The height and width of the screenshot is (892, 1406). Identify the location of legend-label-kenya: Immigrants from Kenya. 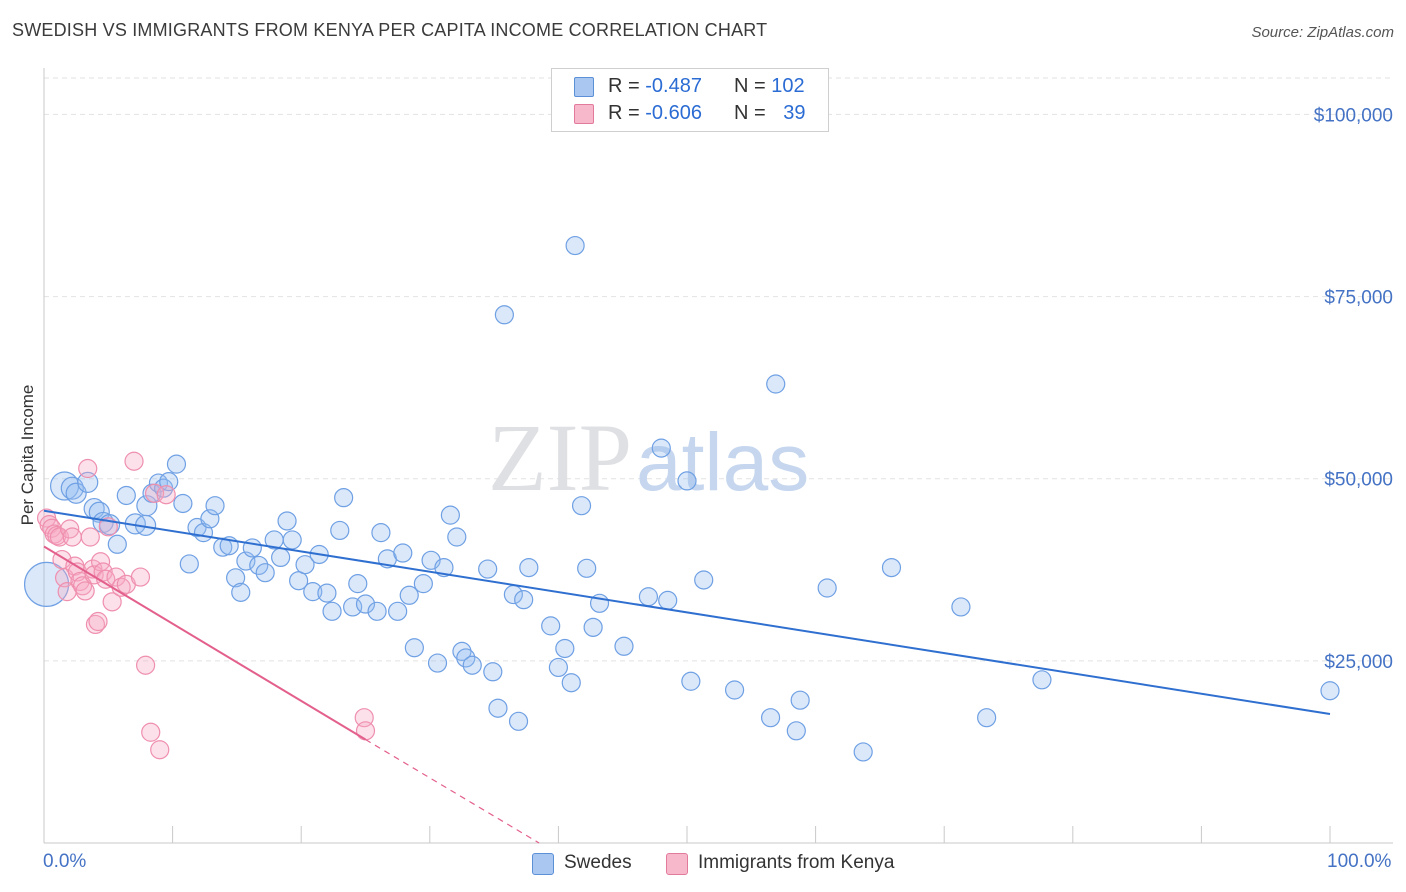
(796, 862).